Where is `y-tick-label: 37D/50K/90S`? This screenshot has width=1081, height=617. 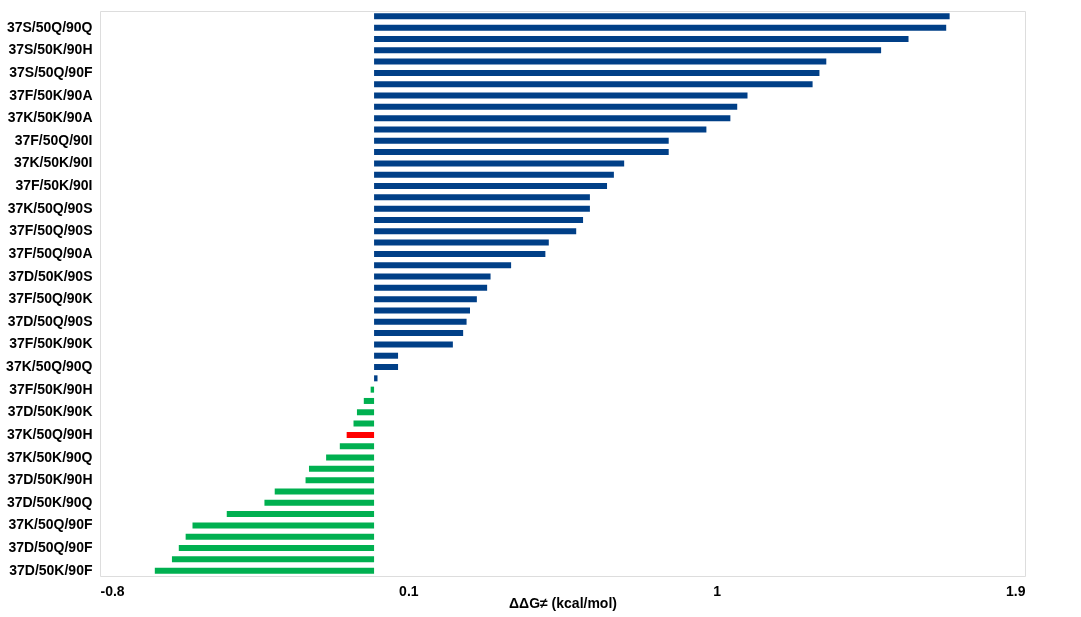
y-tick-label: 37D/50K/90S is located at coordinates (50, 275).